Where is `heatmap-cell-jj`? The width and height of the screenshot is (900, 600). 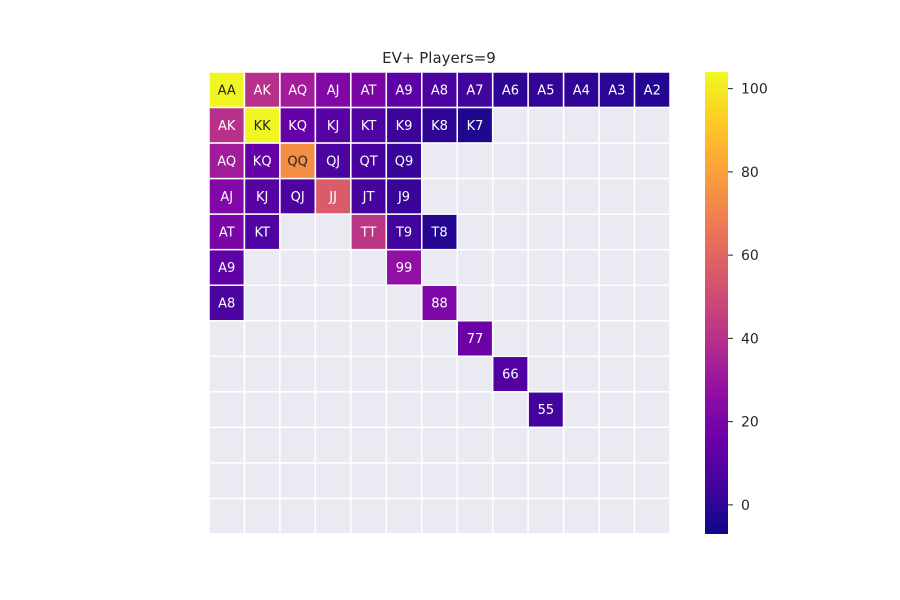 heatmap-cell-jj is located at coordinates (333, 196).